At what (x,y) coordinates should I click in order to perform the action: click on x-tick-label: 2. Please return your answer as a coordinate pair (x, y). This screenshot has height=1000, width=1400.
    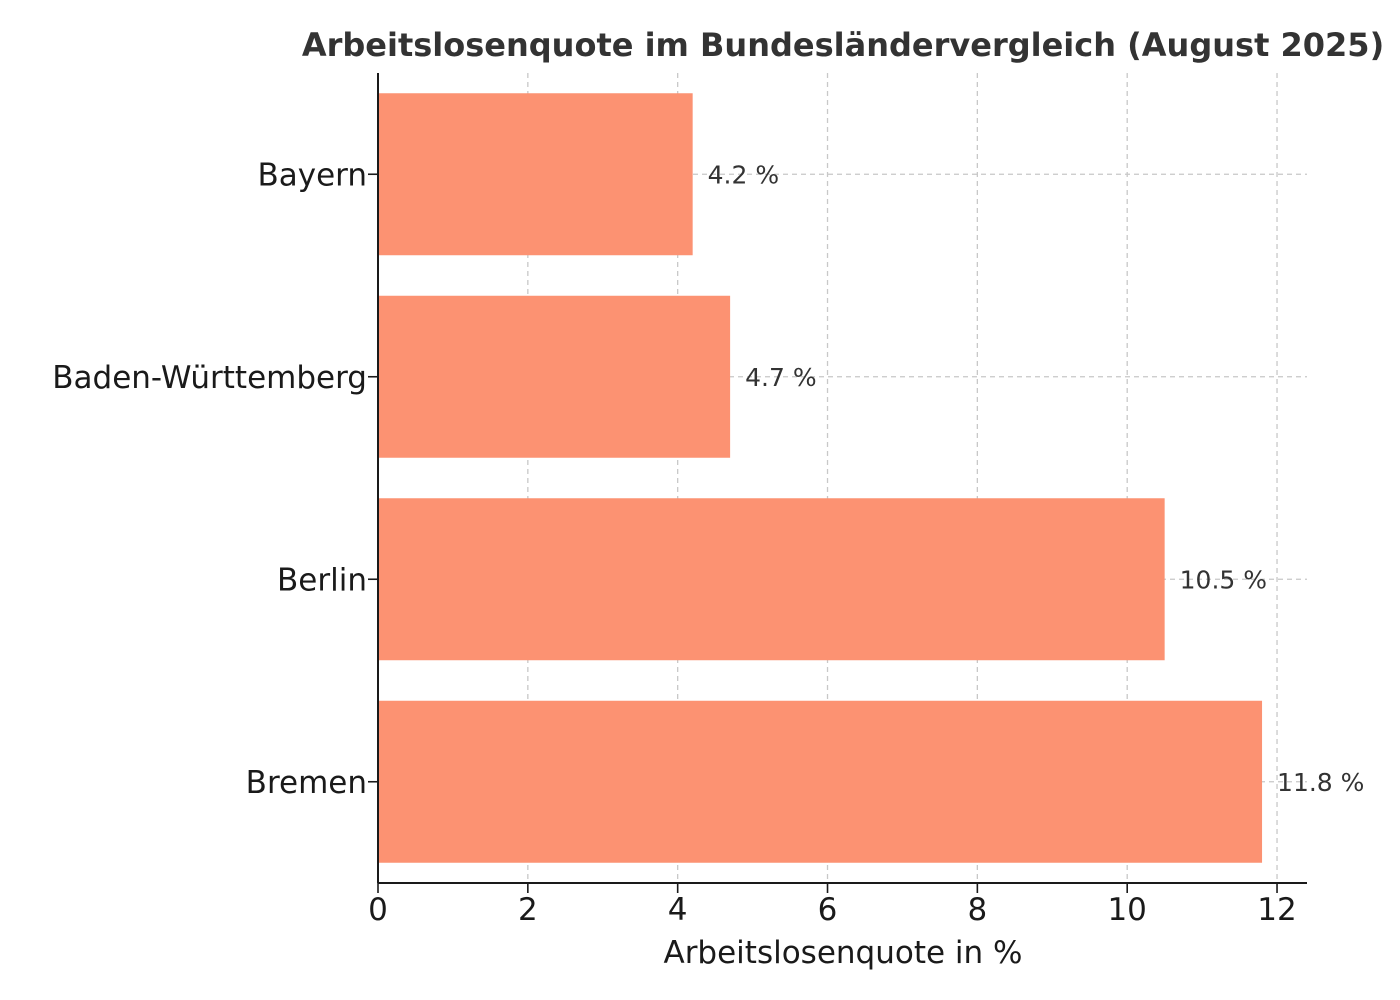
    Looking at the image, I should click on (528, 910).